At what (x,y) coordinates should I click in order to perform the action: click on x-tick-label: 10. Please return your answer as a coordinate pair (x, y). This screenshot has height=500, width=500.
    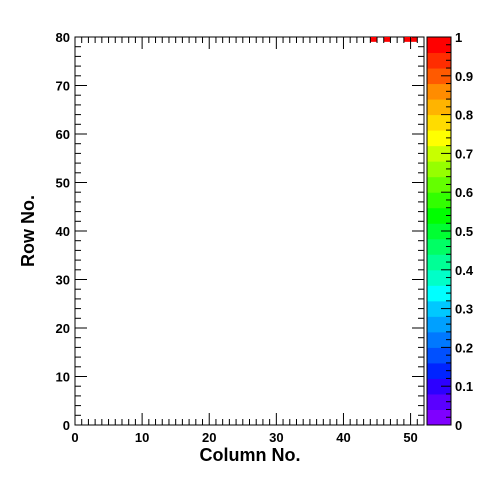
    Looking at the image, I should click on (142, 437).